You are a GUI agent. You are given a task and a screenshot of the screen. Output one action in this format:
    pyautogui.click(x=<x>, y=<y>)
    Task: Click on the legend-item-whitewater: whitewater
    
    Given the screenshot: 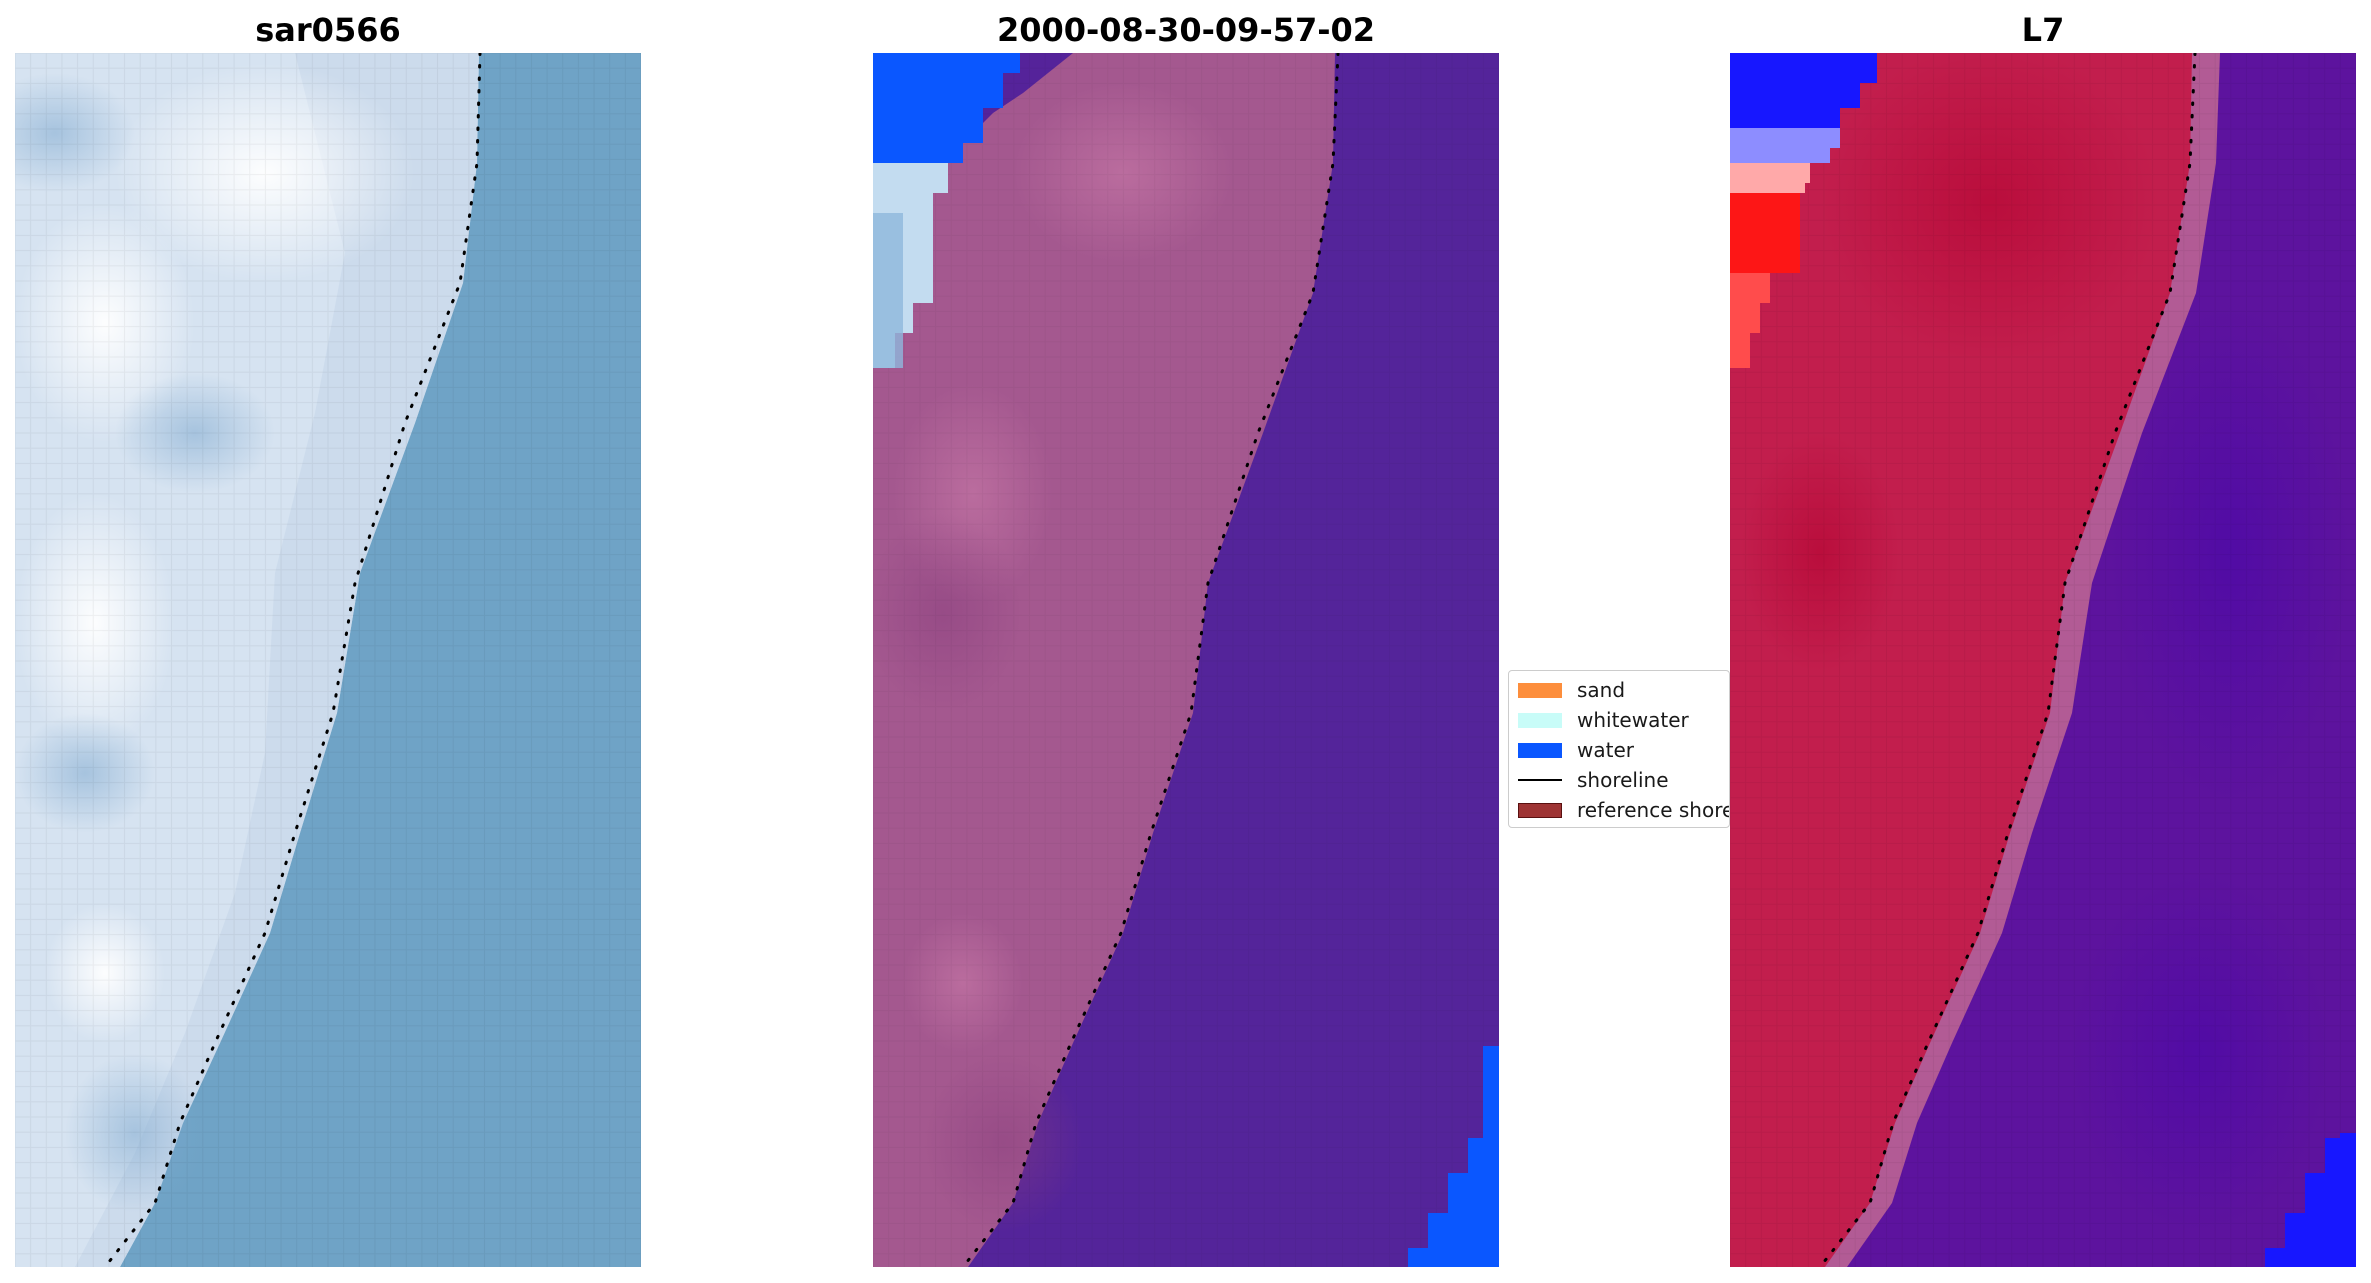 What is the action you would take?
    pyautogui.click(x=1619, y=720)
    